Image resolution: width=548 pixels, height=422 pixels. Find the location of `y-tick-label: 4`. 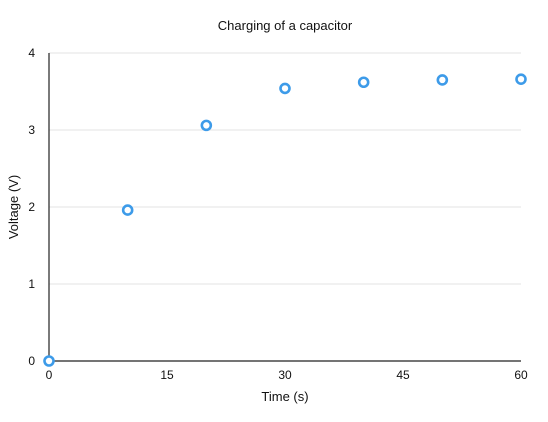

y-tick-label: 4 is located at coordinates (31, 53).